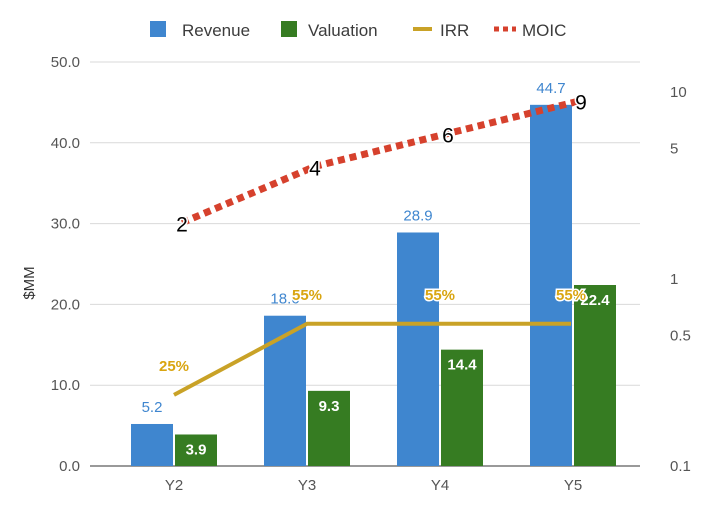  What do you see at coordinates (65, 304) in the screenshot?
I see `y-tick-label: 20.0` at bounding box center [65, 304].